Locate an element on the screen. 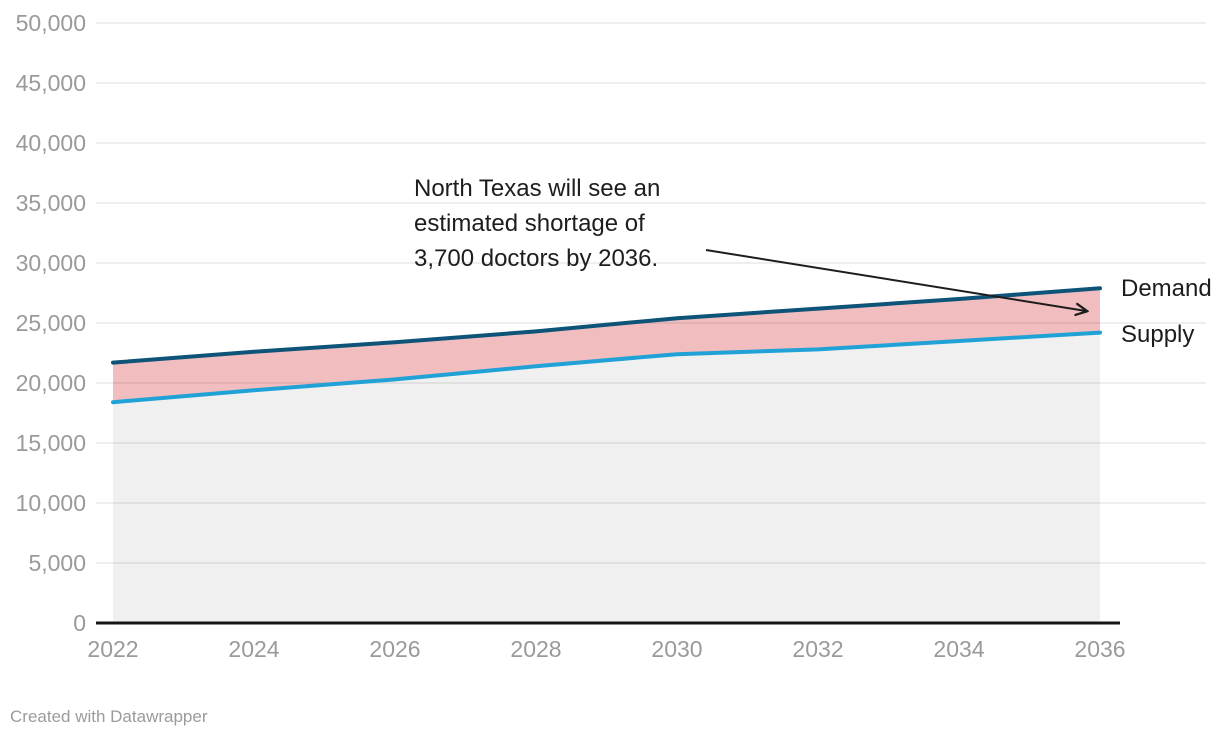 This screenshot has height=740, width=1220. y-axis-label: 25,000 is located at coordinates (50, 323).